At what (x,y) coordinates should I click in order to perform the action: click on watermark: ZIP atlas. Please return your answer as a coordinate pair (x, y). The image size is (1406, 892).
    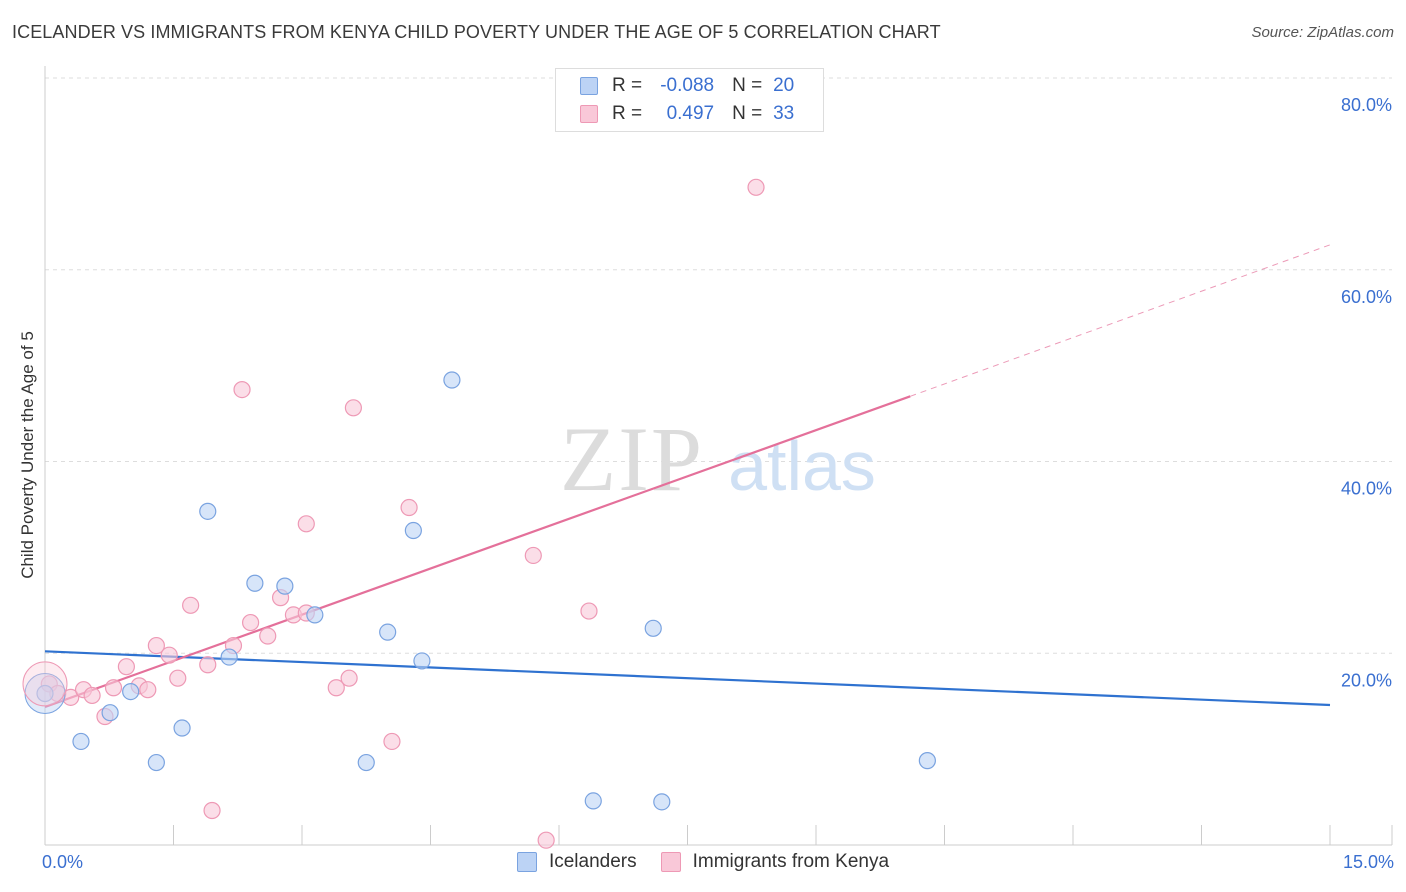
    Looking at the image, I should click on (718, 459).